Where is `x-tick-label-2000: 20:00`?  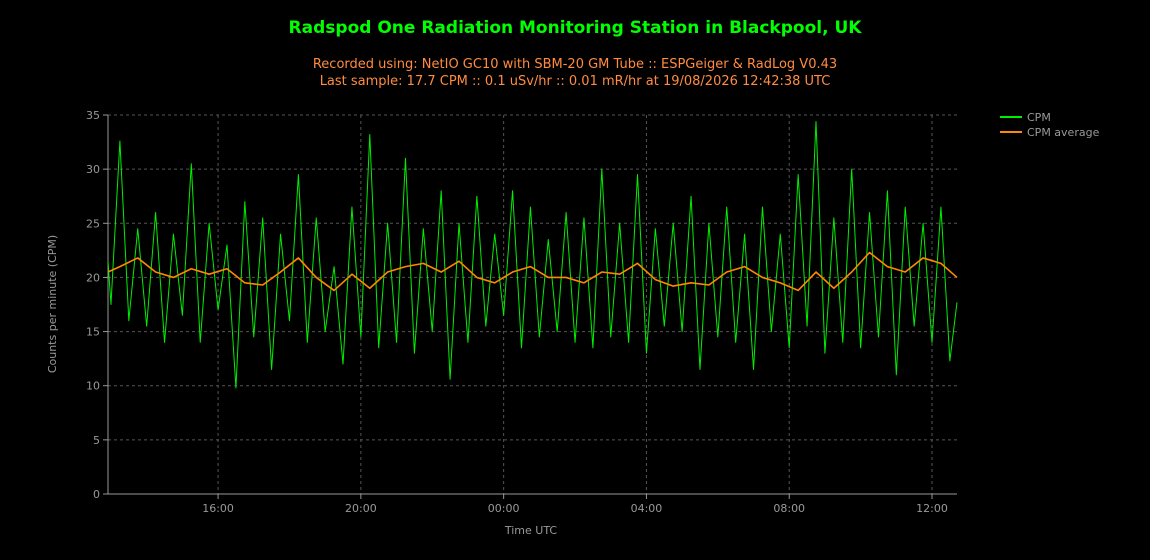
x-tick-label-2000: 20:00 is located at coordinates (361, 508).